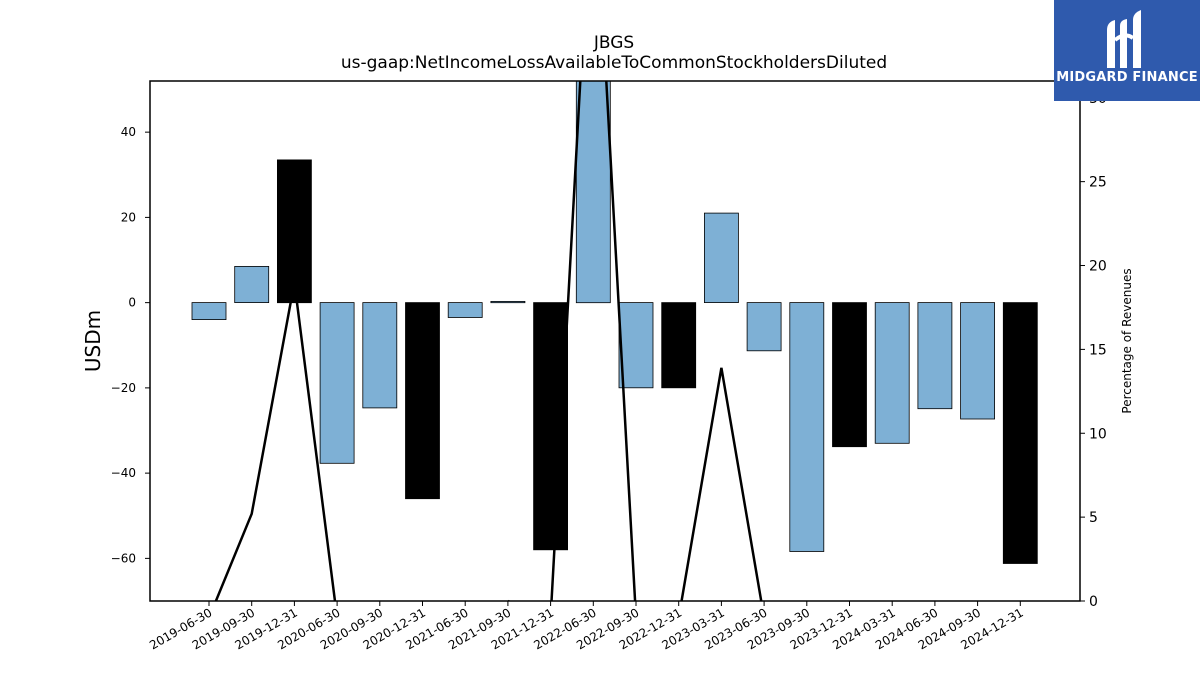 Image resolution: width=1200 pixels, height=675 pixels. Describe the element at coordinates (123, 558) in the screenshot. I see `y-tick-label-left--60: −60` at that location.